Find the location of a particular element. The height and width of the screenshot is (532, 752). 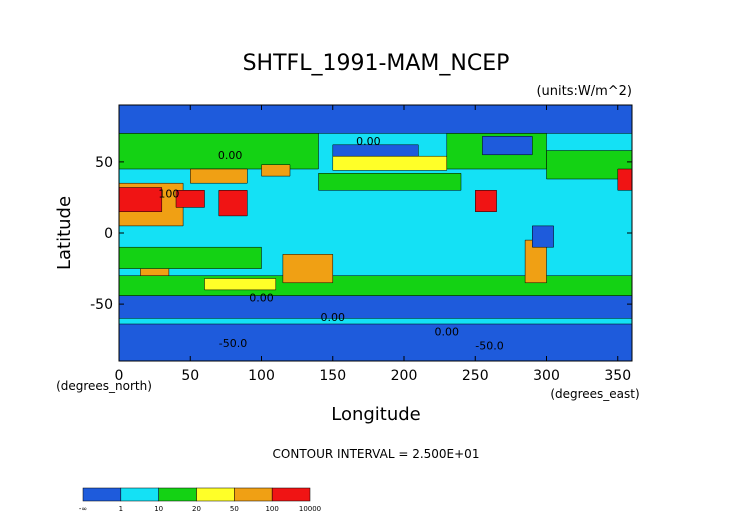

colorbar-level-label: 100 is located at coordinates (271, 509).